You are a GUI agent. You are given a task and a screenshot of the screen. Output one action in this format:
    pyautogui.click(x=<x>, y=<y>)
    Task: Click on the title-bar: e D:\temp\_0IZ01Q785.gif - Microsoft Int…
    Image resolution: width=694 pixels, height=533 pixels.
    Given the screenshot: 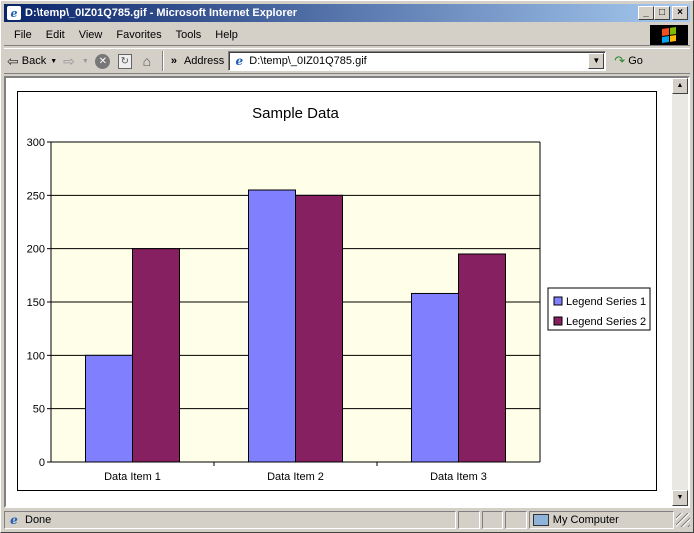 What is the action you would take?
    pyautogui.click(x=347, y=13)
    